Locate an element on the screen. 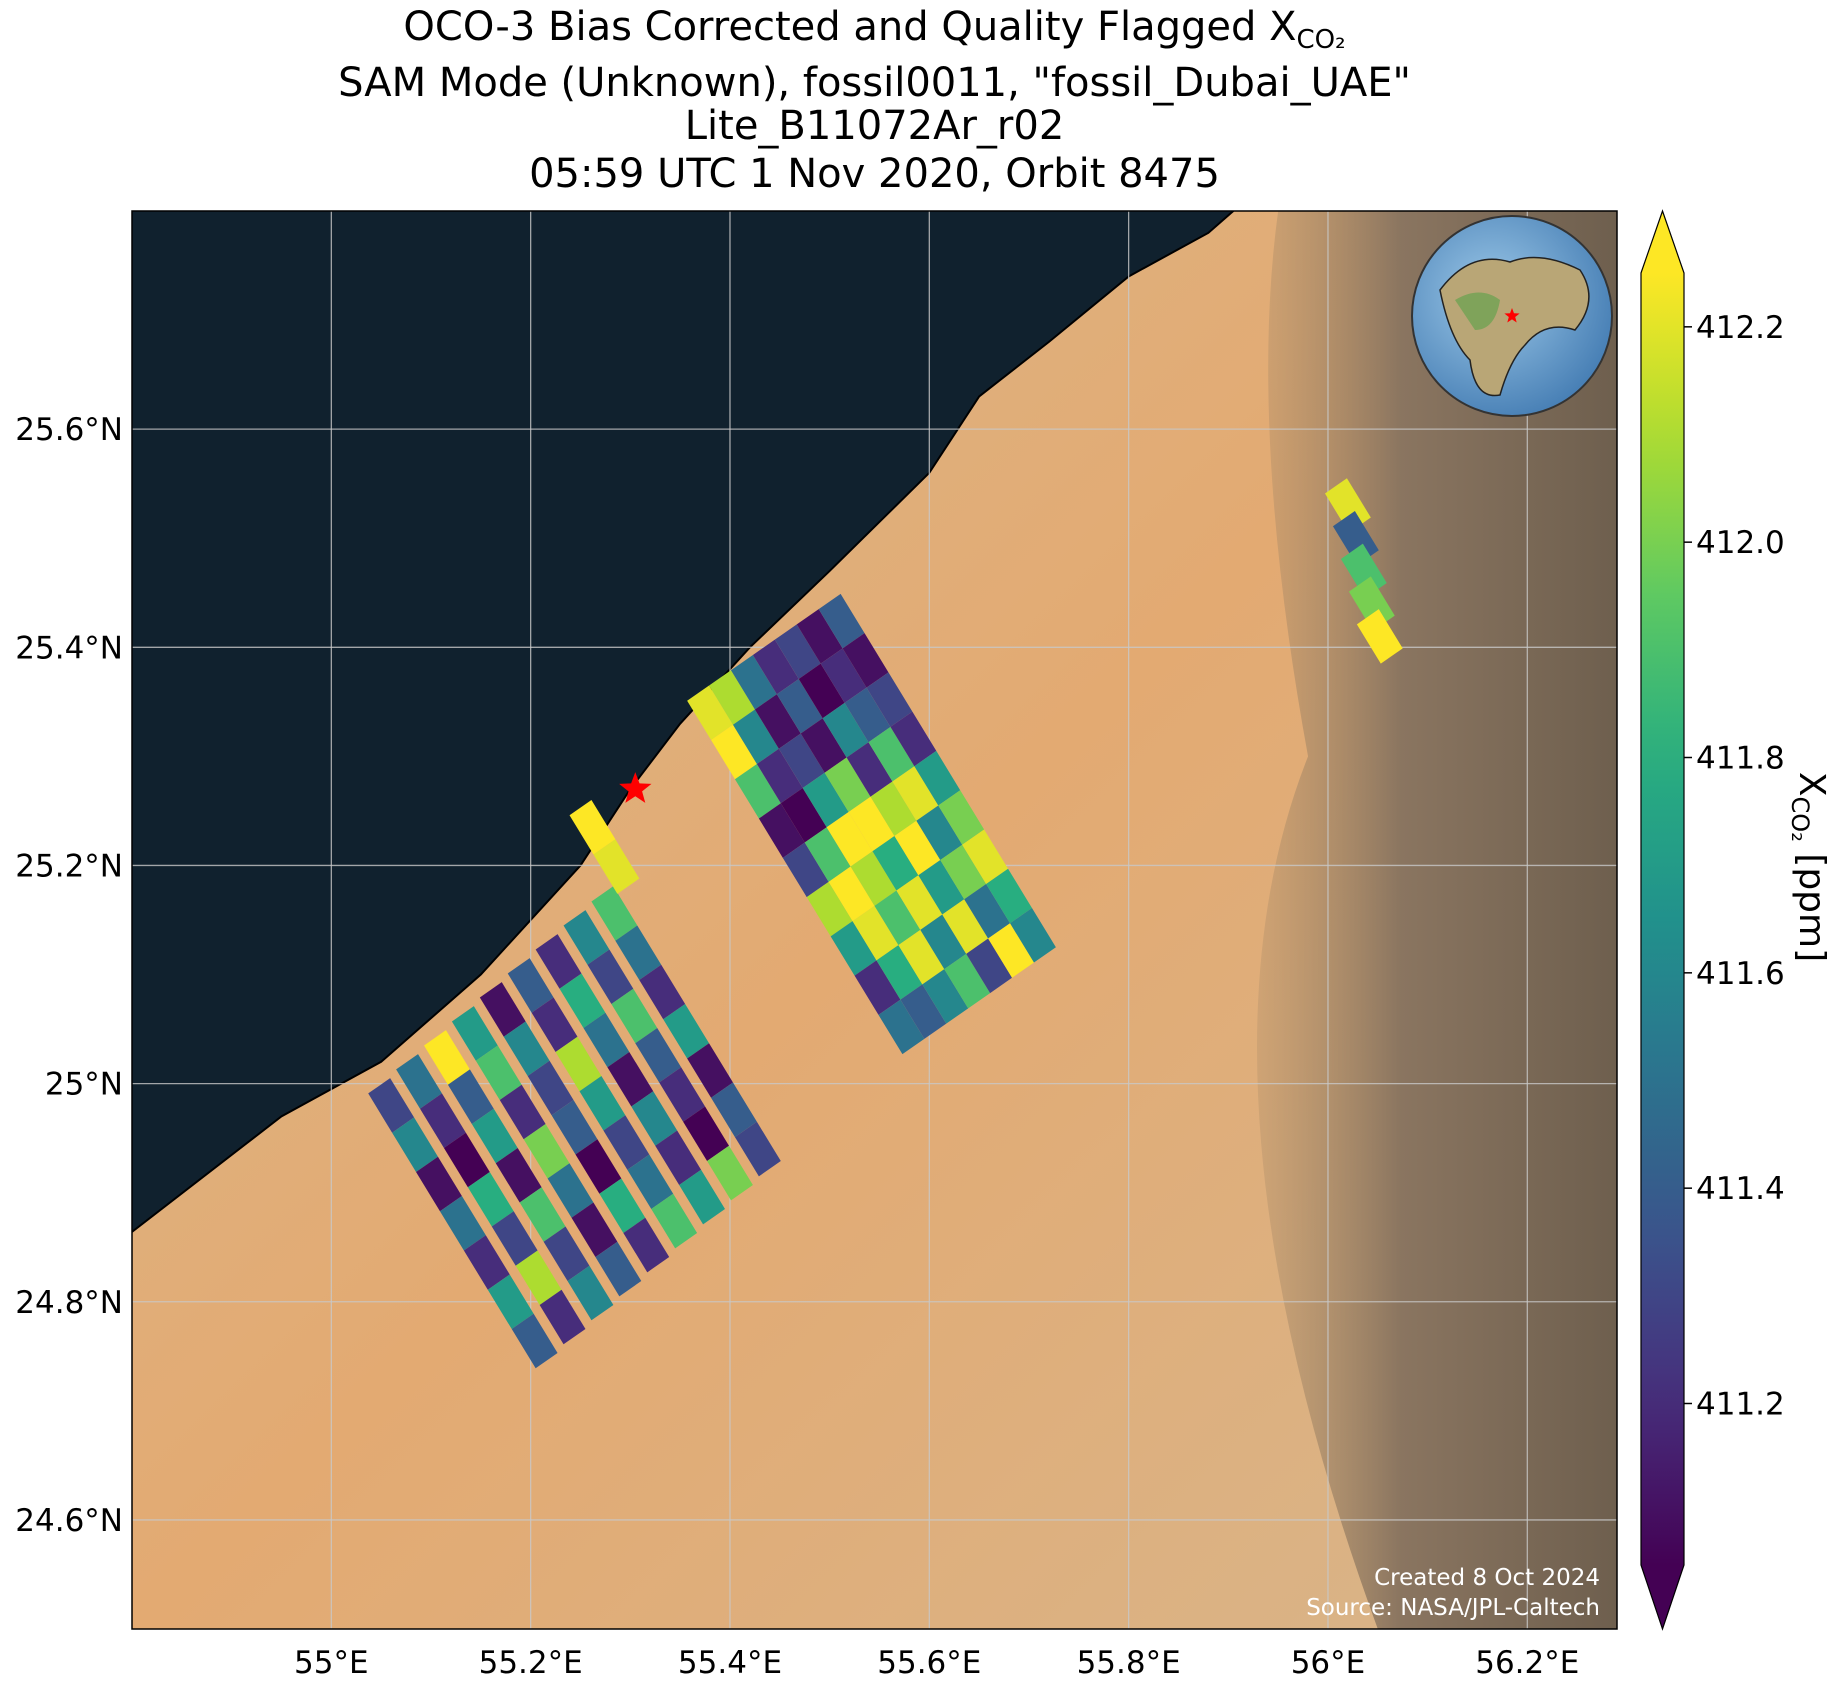 The image size is (1838, 1682). y-tick-label: 25.6°N is located at coordinates (69, 430).